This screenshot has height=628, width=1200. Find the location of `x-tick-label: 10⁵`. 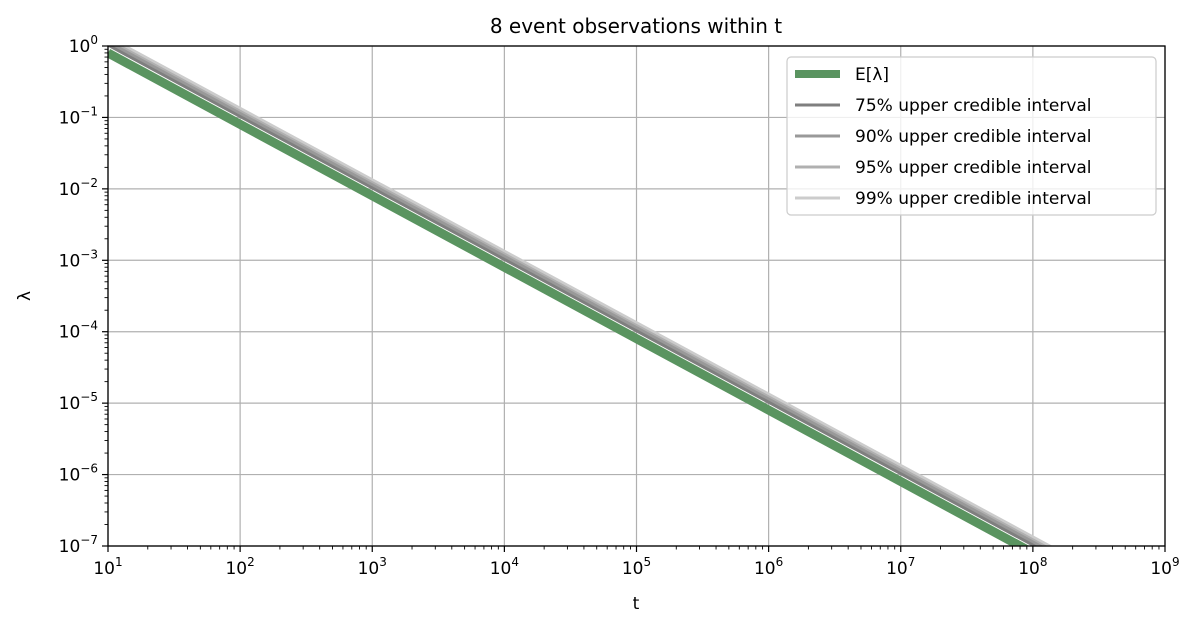

x-tick-label: 10⁵ is located at coordinates (636, 567).